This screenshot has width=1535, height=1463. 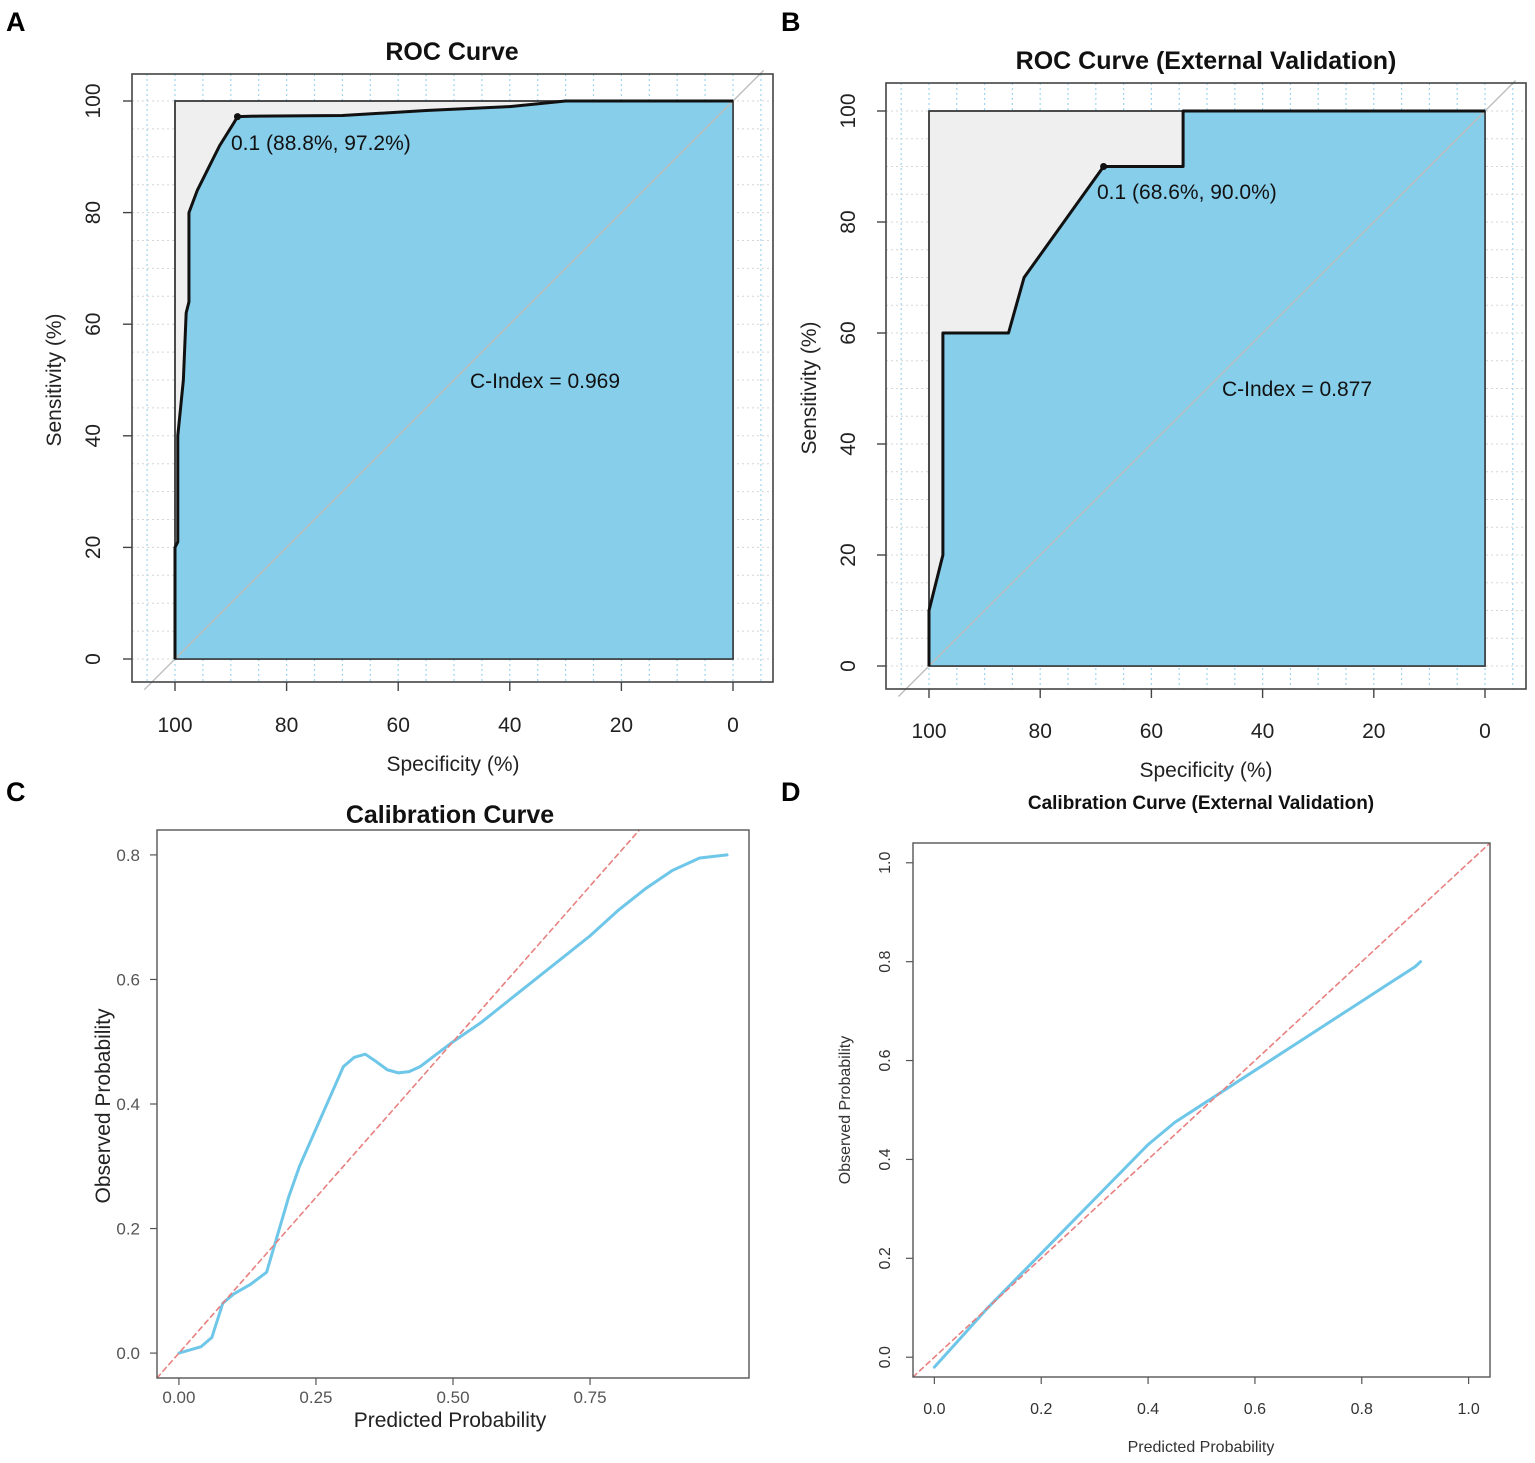 I want to click on roc-inner-frame, so click(x=454, y=380).